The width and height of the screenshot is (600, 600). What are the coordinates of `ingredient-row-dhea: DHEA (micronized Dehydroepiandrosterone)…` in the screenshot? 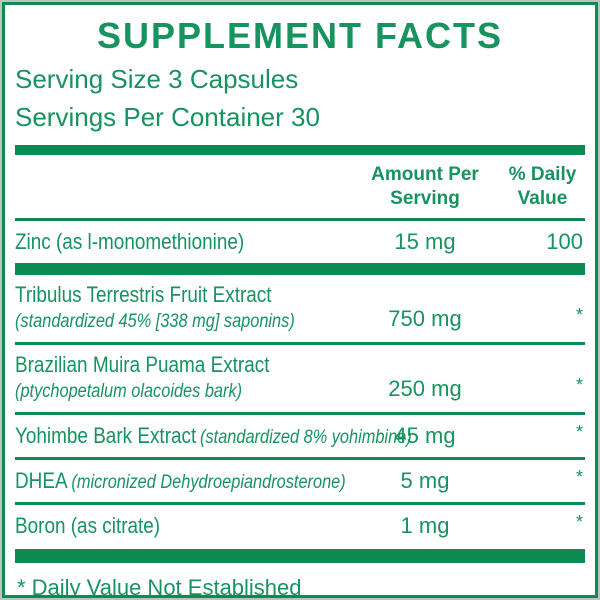 It's located at (300, 481).